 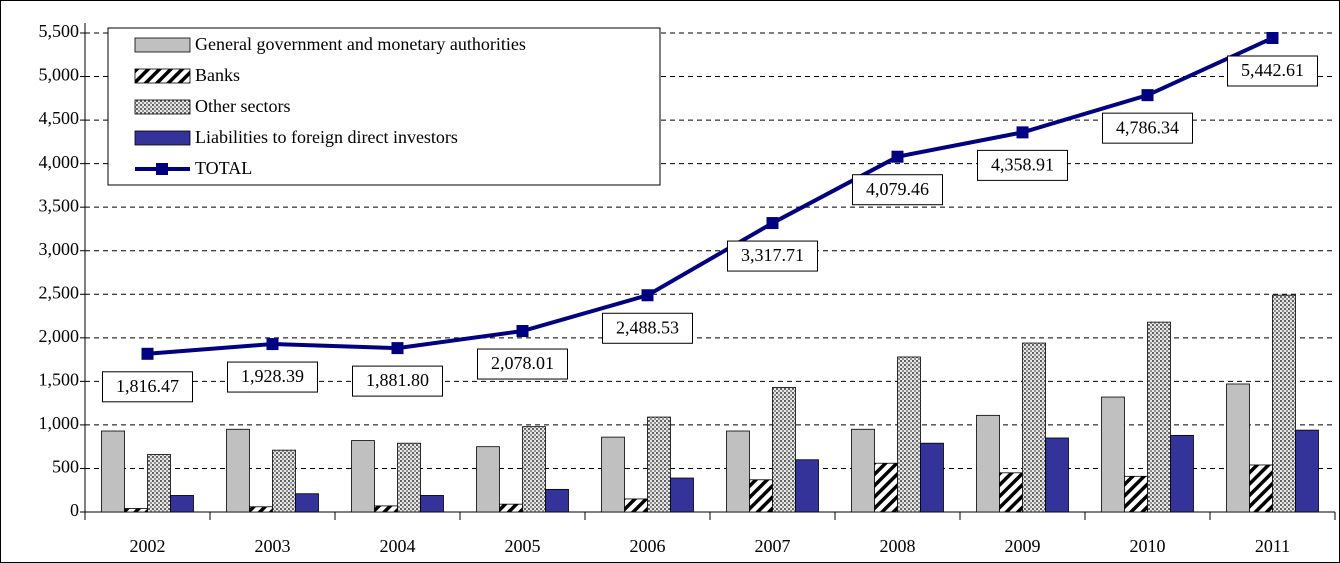 I want to click on data-label: 1,816.47, so click(x=147, y=386).